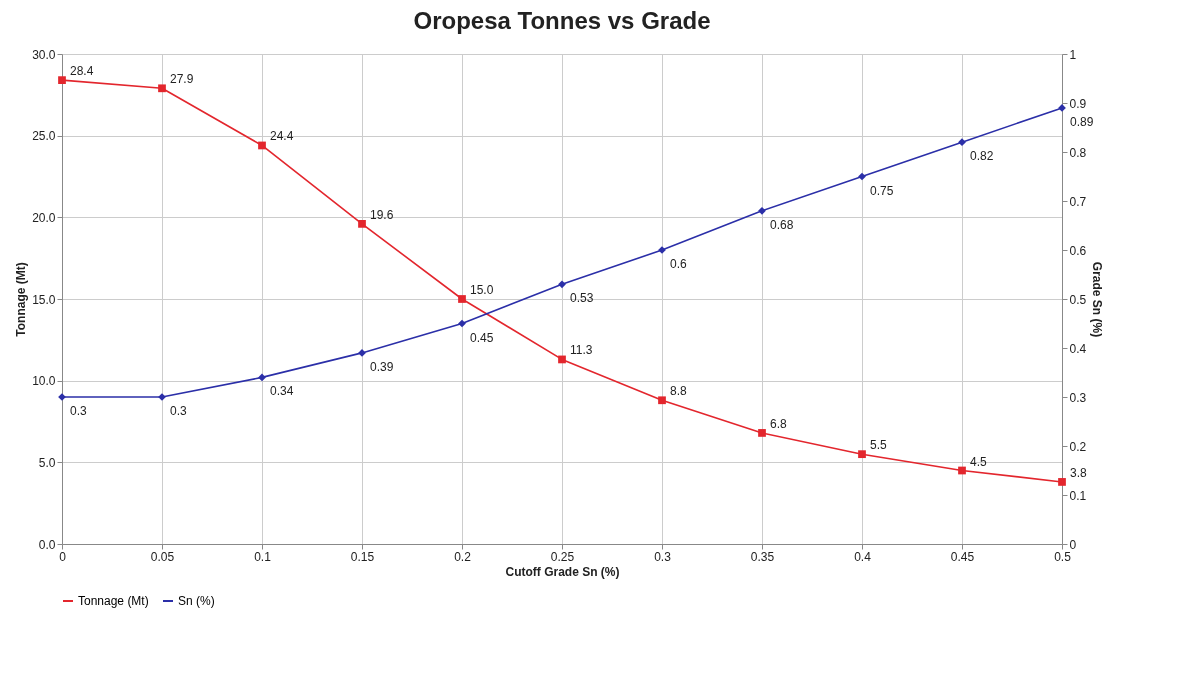  I want to click on data-label: 0.34, so click(282, 391).